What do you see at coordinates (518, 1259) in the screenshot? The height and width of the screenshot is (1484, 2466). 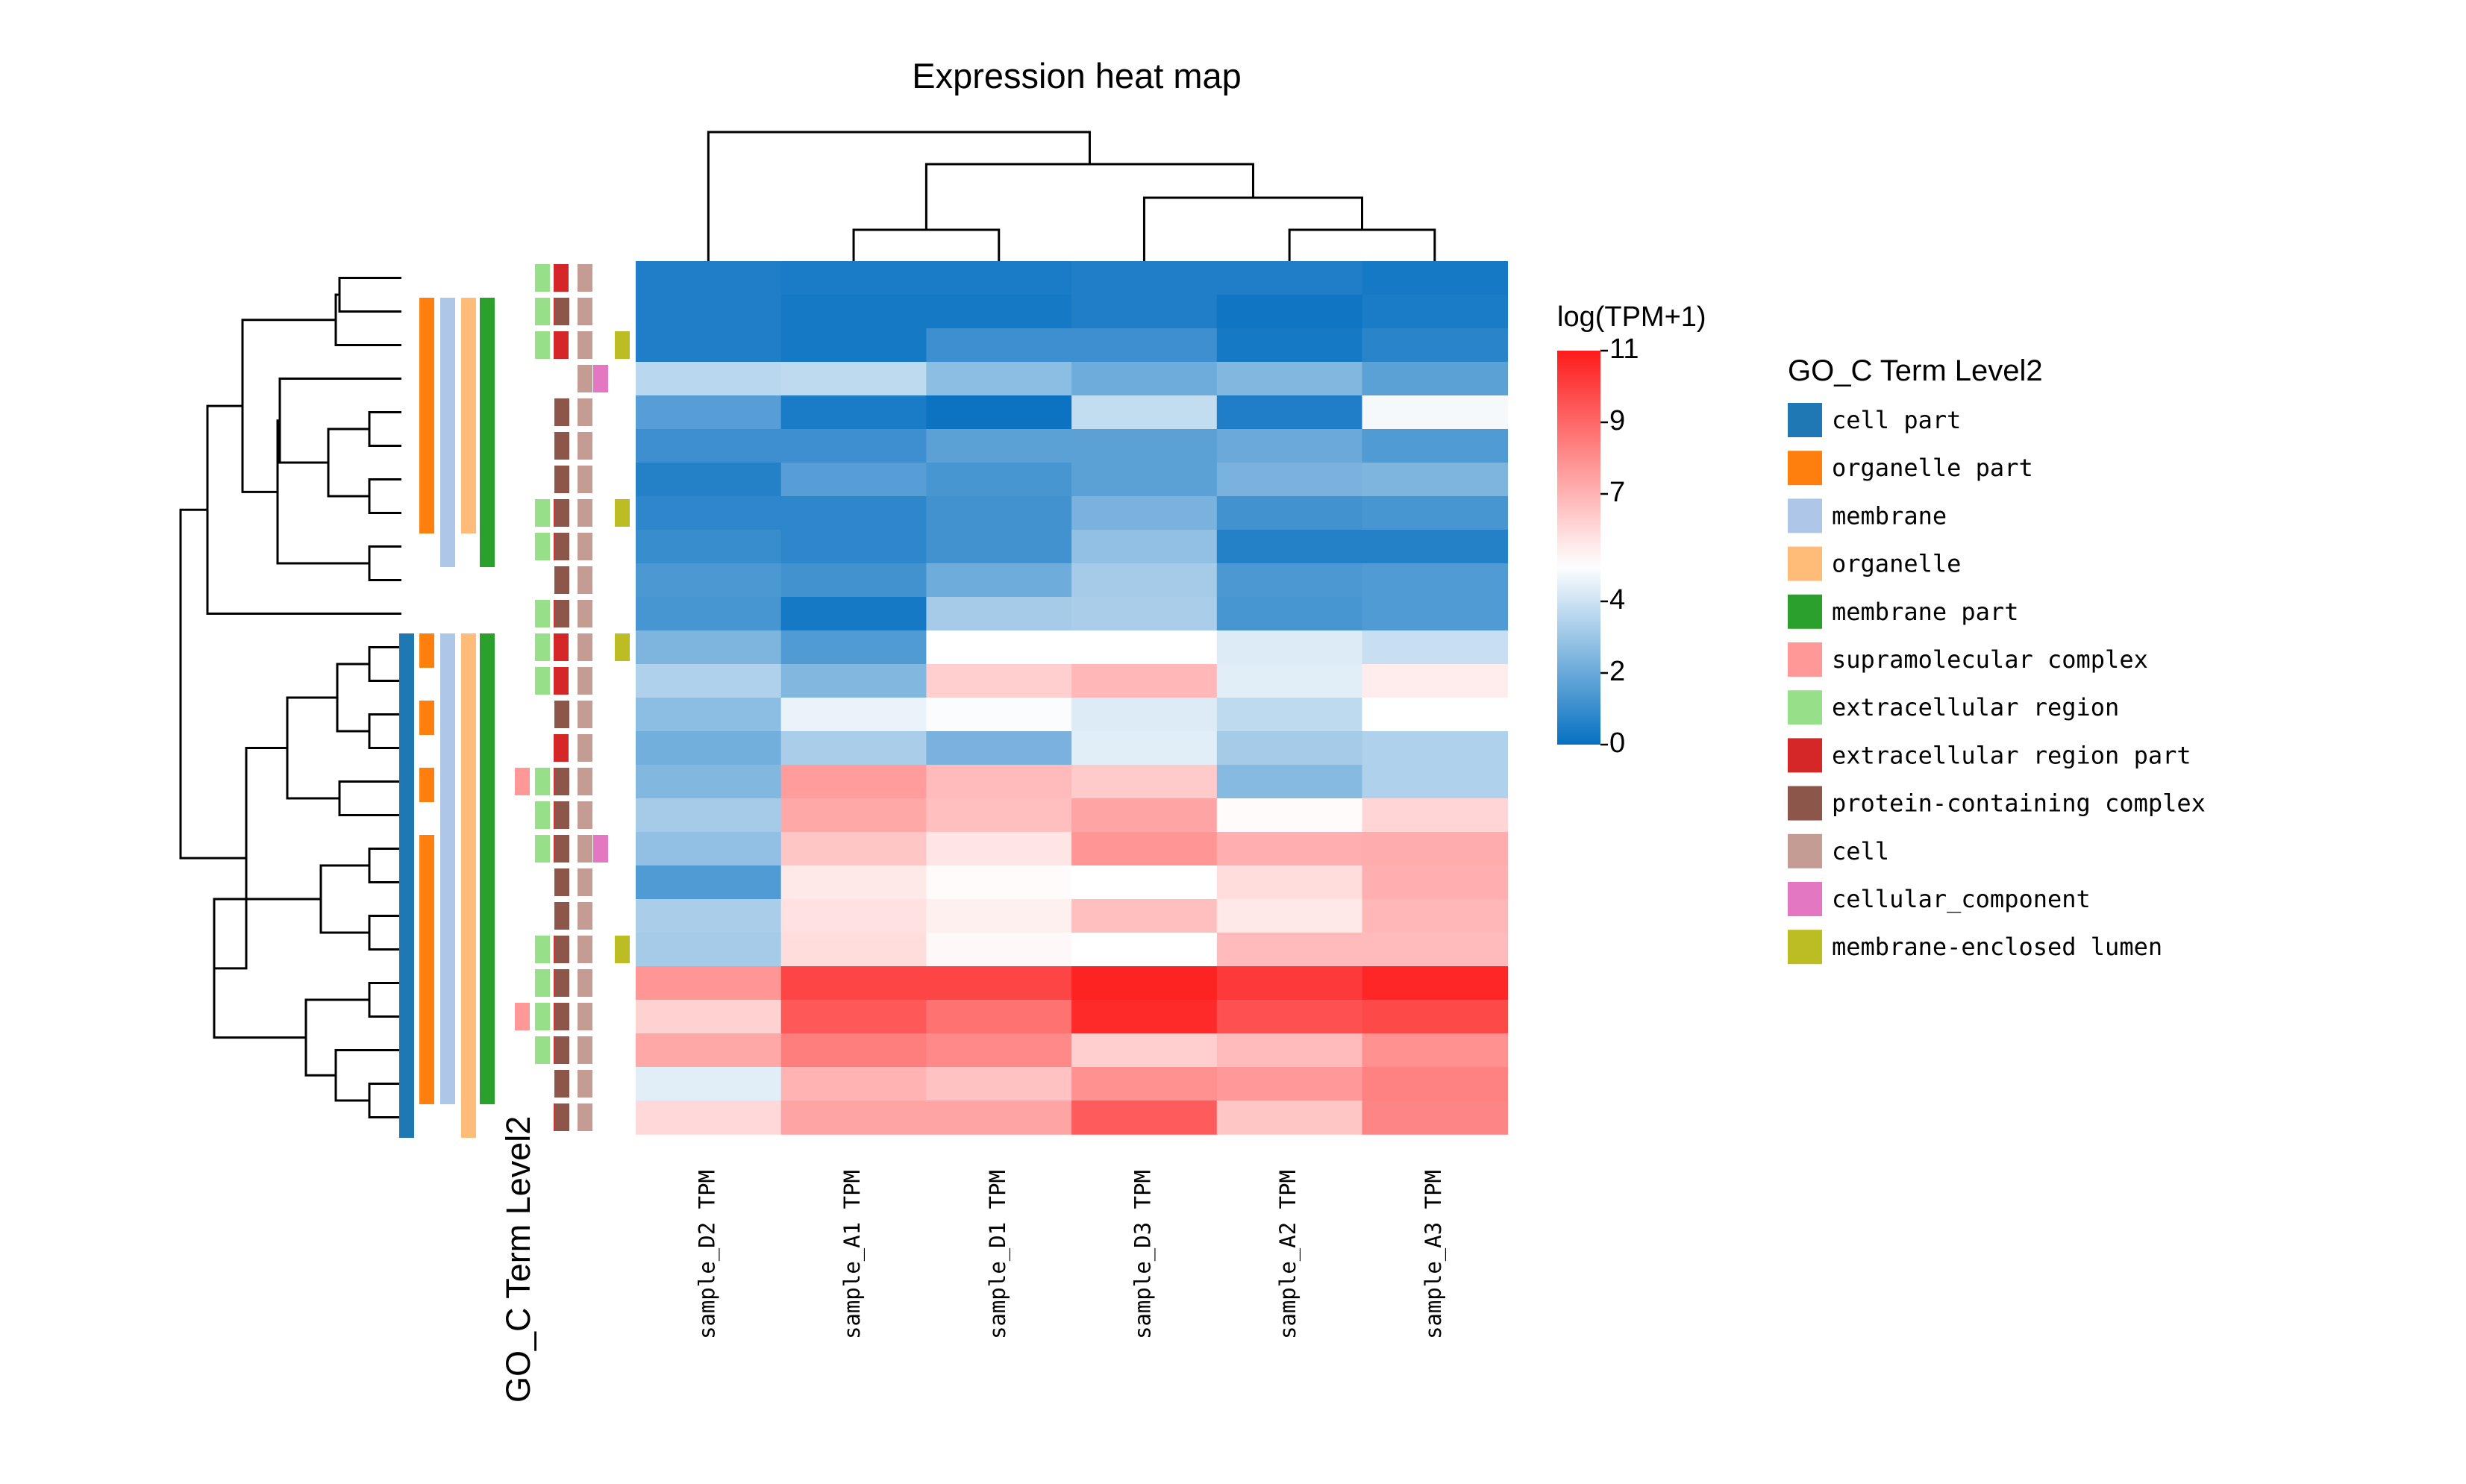 I see `annotation-track-label: GO_C Term Level2` at bounding box center [518, 1259].